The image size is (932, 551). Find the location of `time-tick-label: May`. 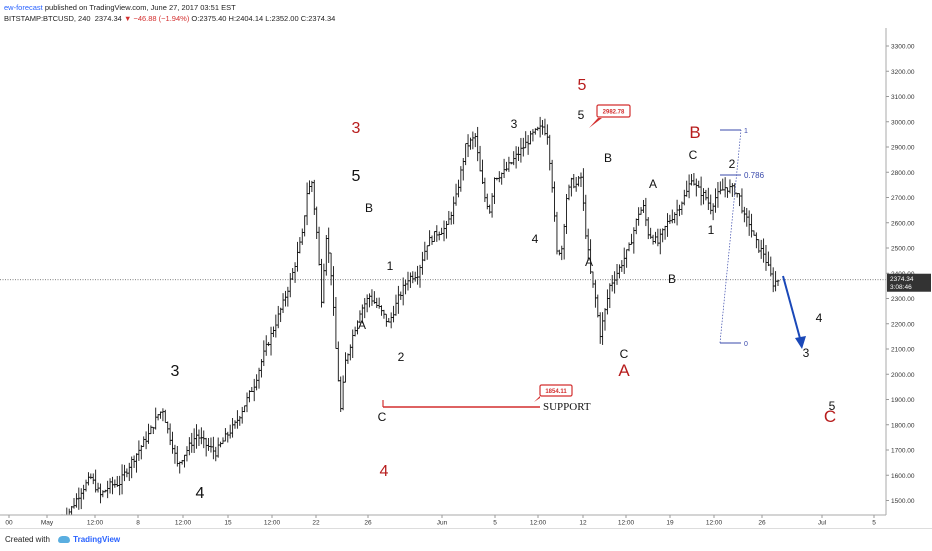

time-tick-label: May is located at coordinates (47, 523).